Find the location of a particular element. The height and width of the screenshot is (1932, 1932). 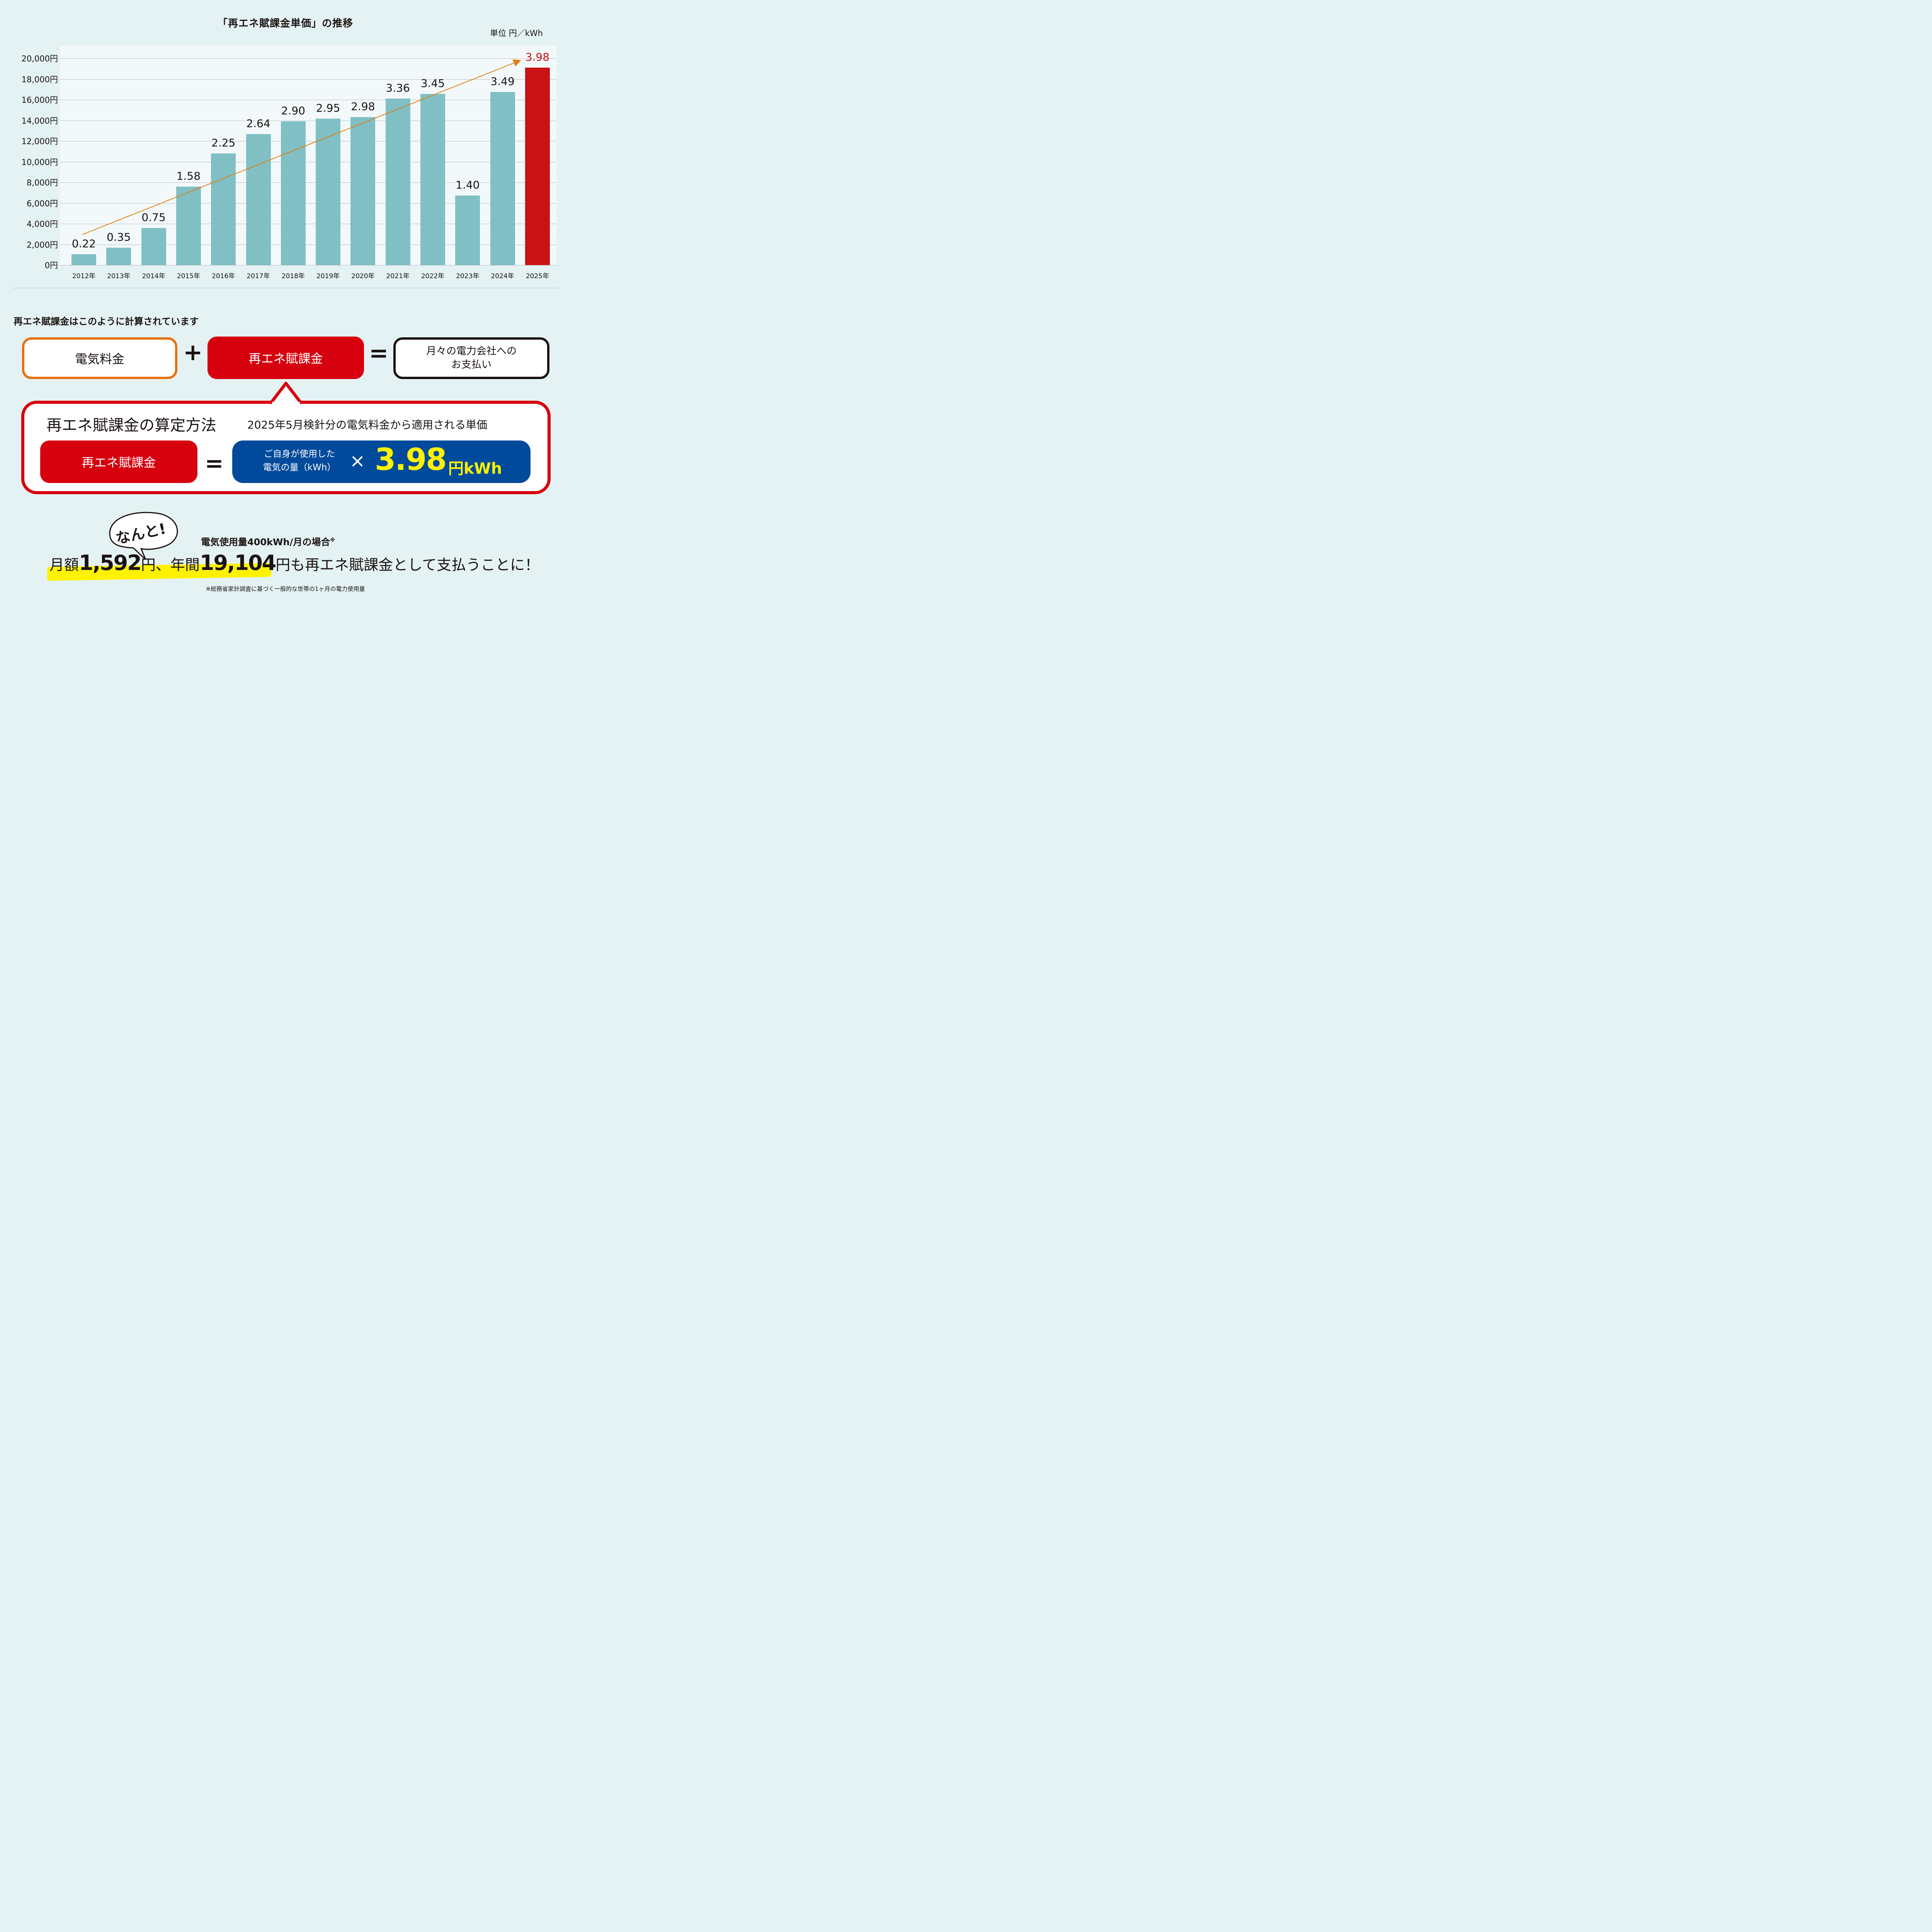

y-tick-label: 2,000円 is located at coordinates (42, 245).